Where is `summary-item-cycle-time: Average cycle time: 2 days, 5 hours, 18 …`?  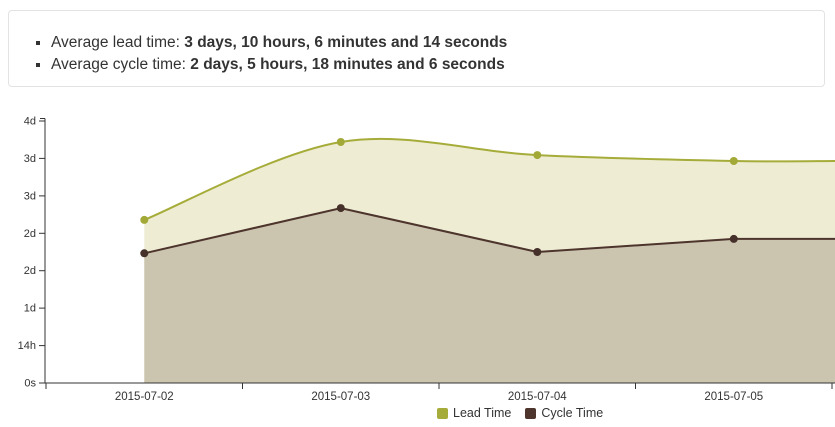
summary-item-cycle-time: Average cycle time: 2 days, 5 hours, 18 … is located at coordinates (437, 65).